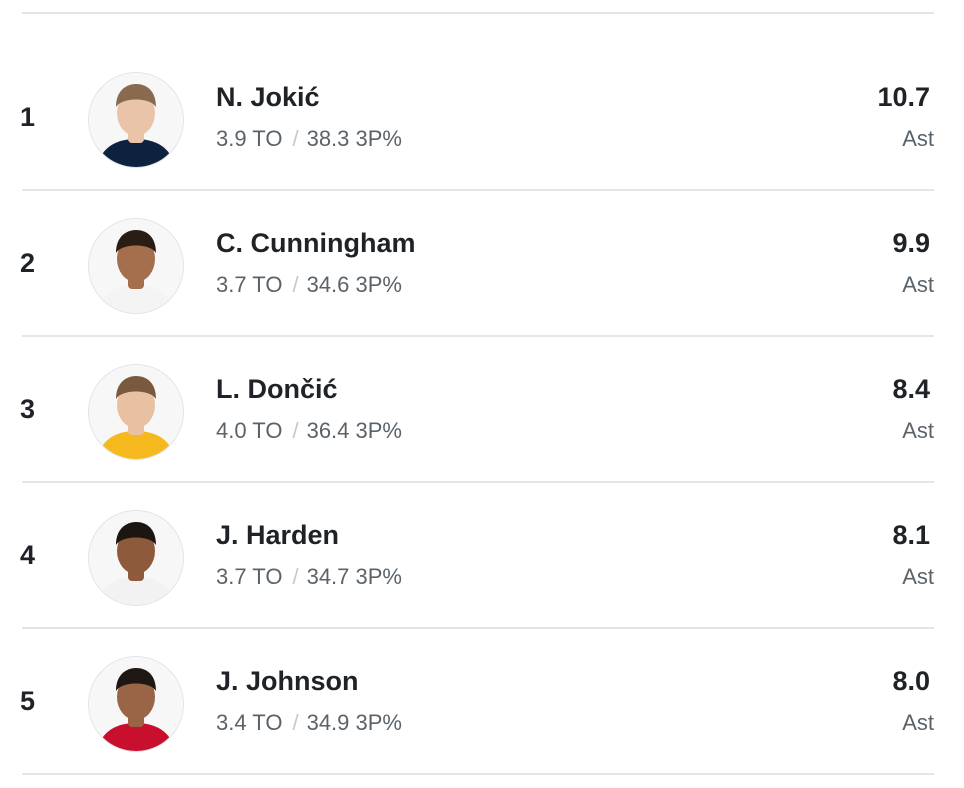 This screenshot has width=964, height=788. What do you see at coordinates (354, 576) in the screenshot?
I see `three-point-pct: 34.7 3P%` at bounding box center [354, 576].